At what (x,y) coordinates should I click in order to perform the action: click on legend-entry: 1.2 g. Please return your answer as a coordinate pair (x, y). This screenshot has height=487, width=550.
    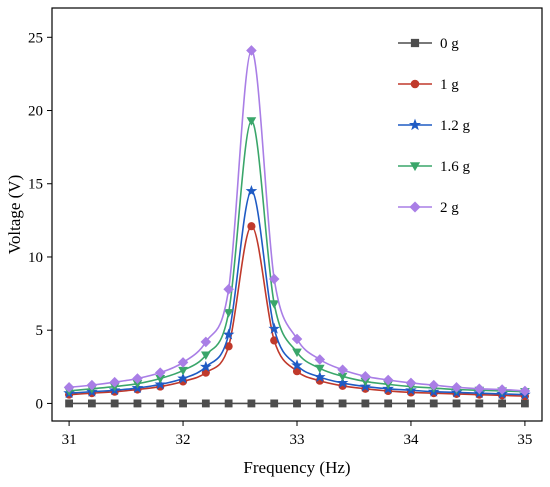
    Looking at the image, I should click on (434, 126).